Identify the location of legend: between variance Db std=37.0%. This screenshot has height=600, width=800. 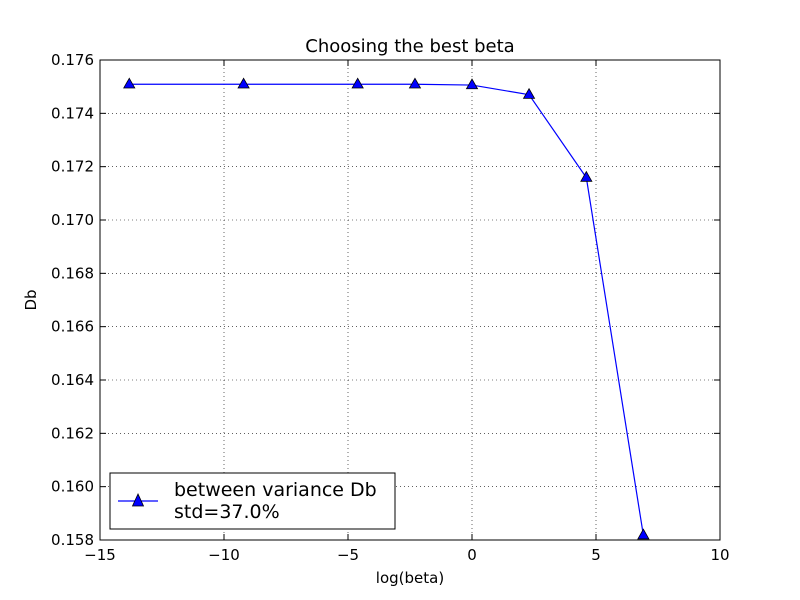
(252, 501).